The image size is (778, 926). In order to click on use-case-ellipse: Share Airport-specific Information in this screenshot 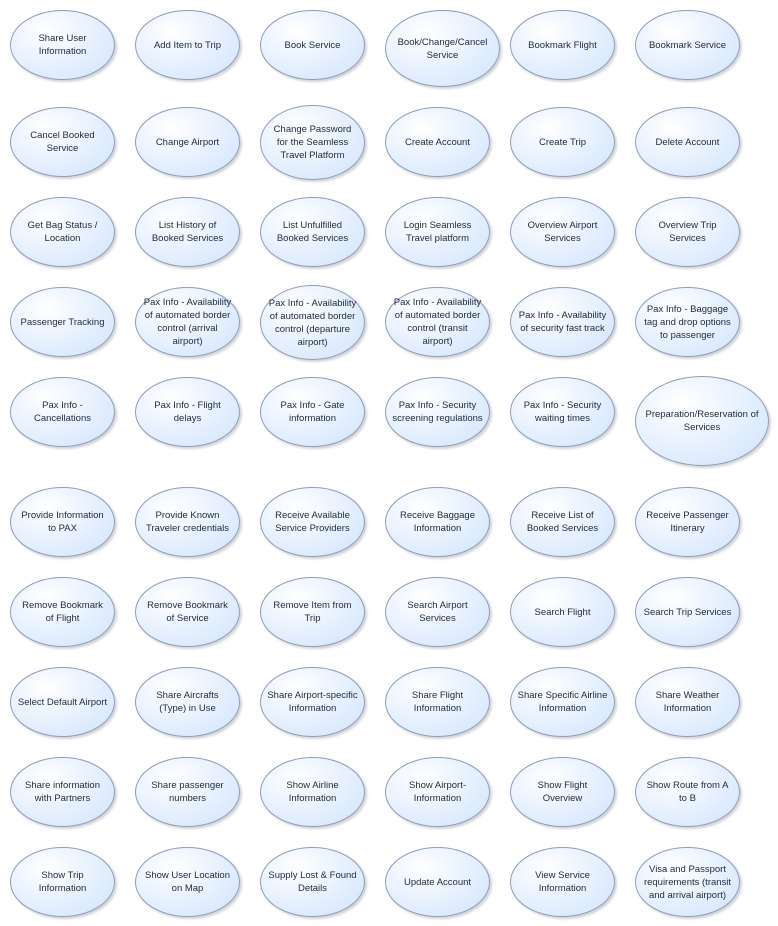, I will do `click(312, 702)`.